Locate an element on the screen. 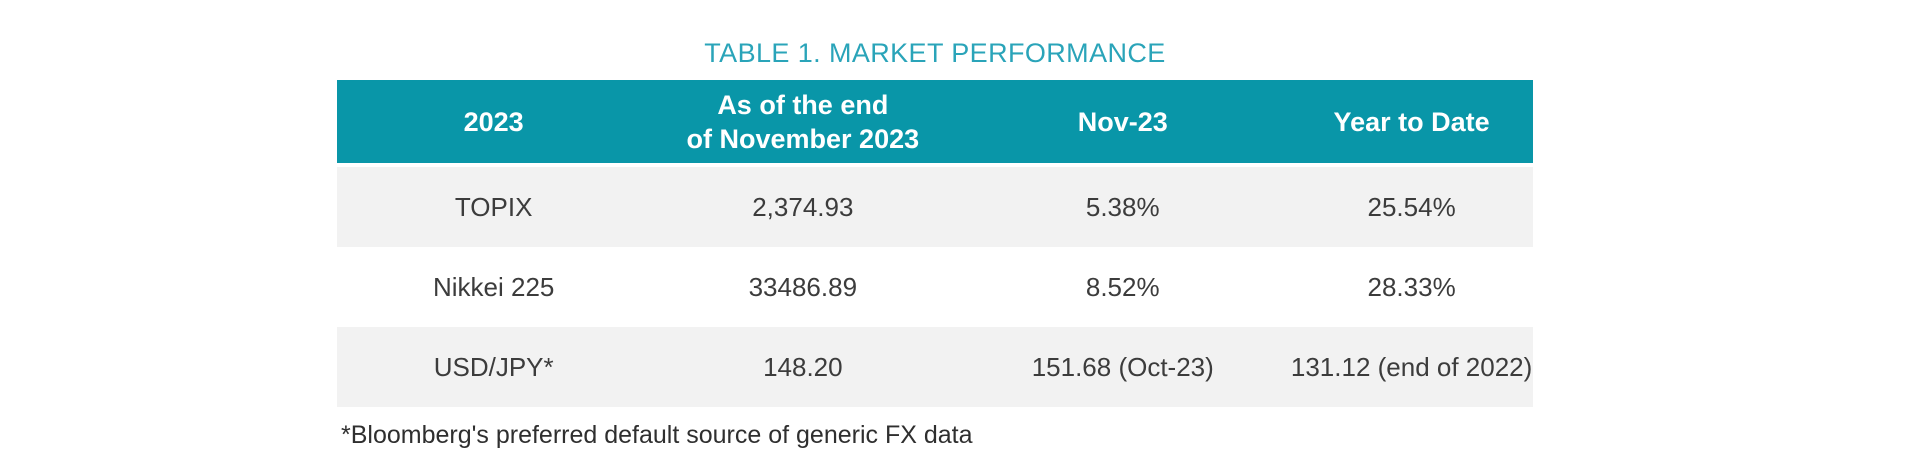 The image size is (1920, 459). table-cell: 2,374.93 is located at coordinates (803, 206).